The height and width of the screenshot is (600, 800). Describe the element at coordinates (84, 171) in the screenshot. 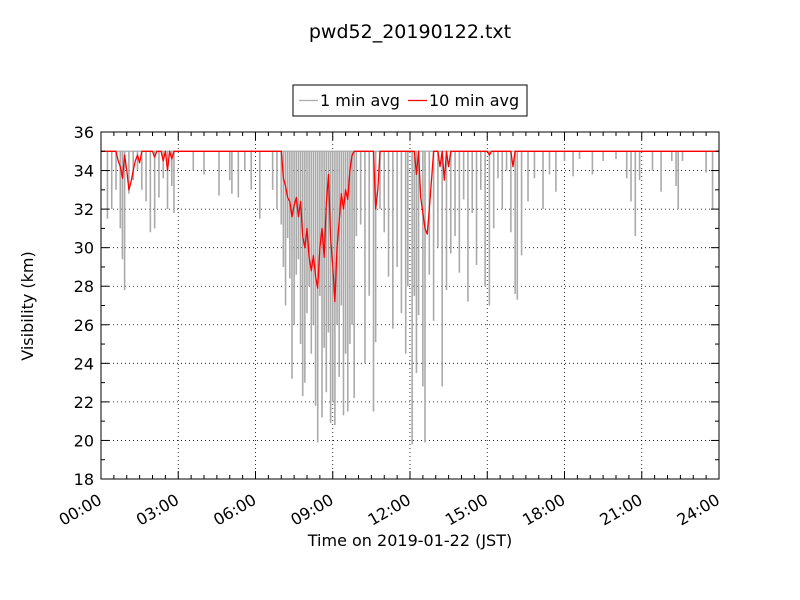

I see `y-tick-label: 34` at that location.